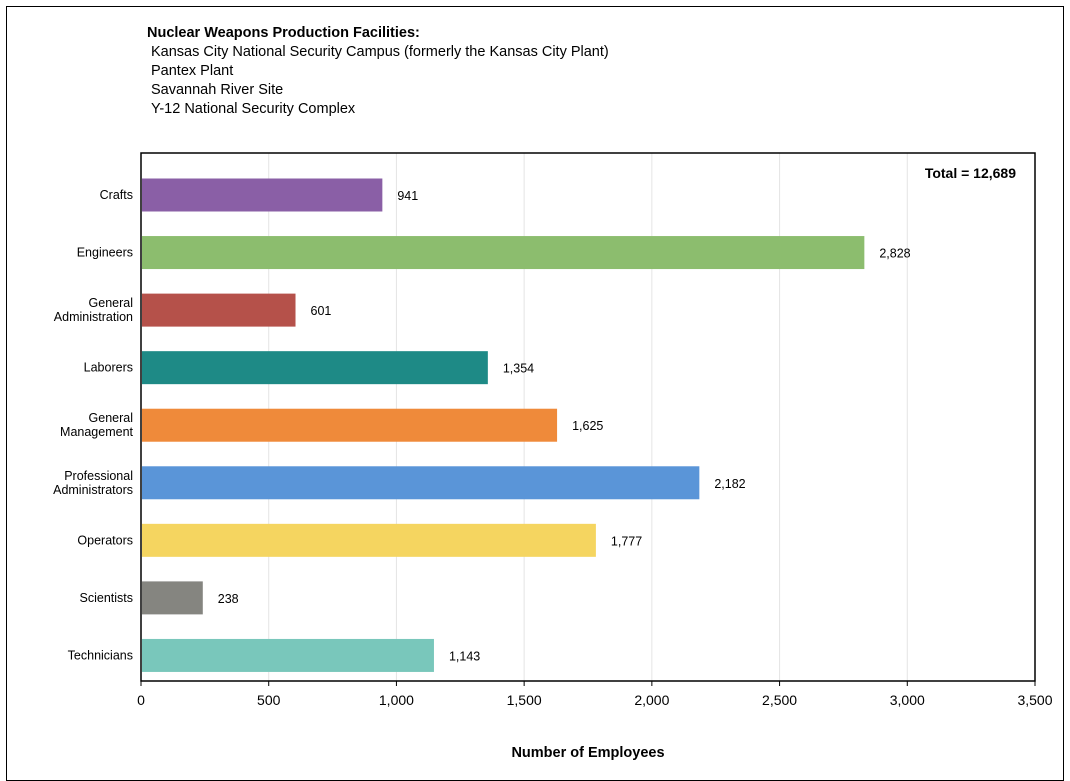 The image size is (1070, 781). I want to click on category-label: Operators, so click(105, 540).